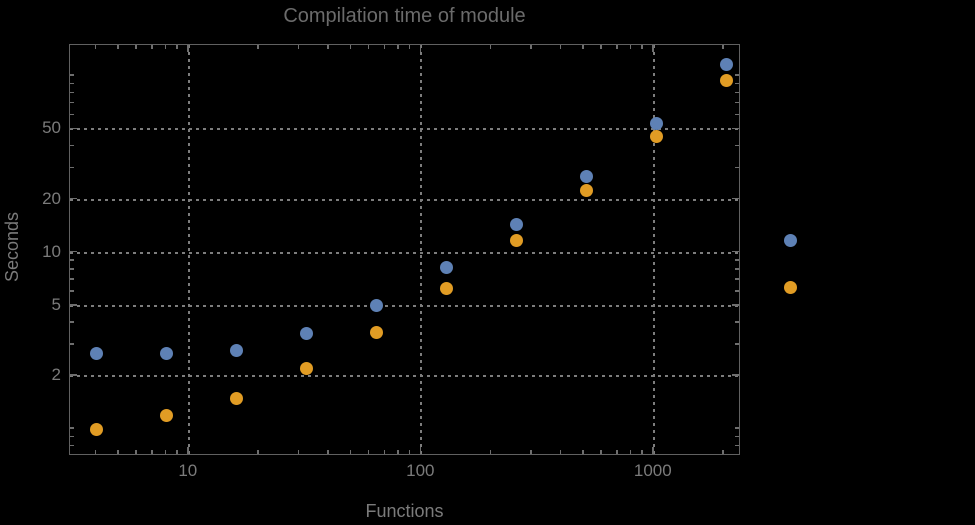 The height and width of the screenshot is (525, 975). Describe the element at coordinates (56, 304) in the screenshot. I see `y-tick-label: 5` at that location.